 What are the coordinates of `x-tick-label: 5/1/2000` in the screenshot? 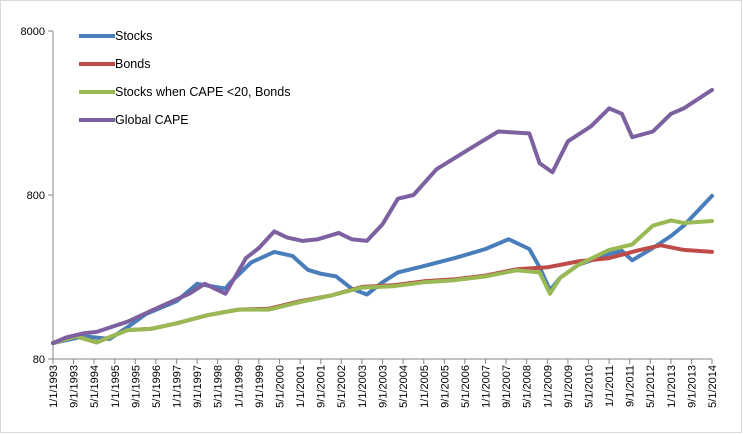 It's located at (280, 386).